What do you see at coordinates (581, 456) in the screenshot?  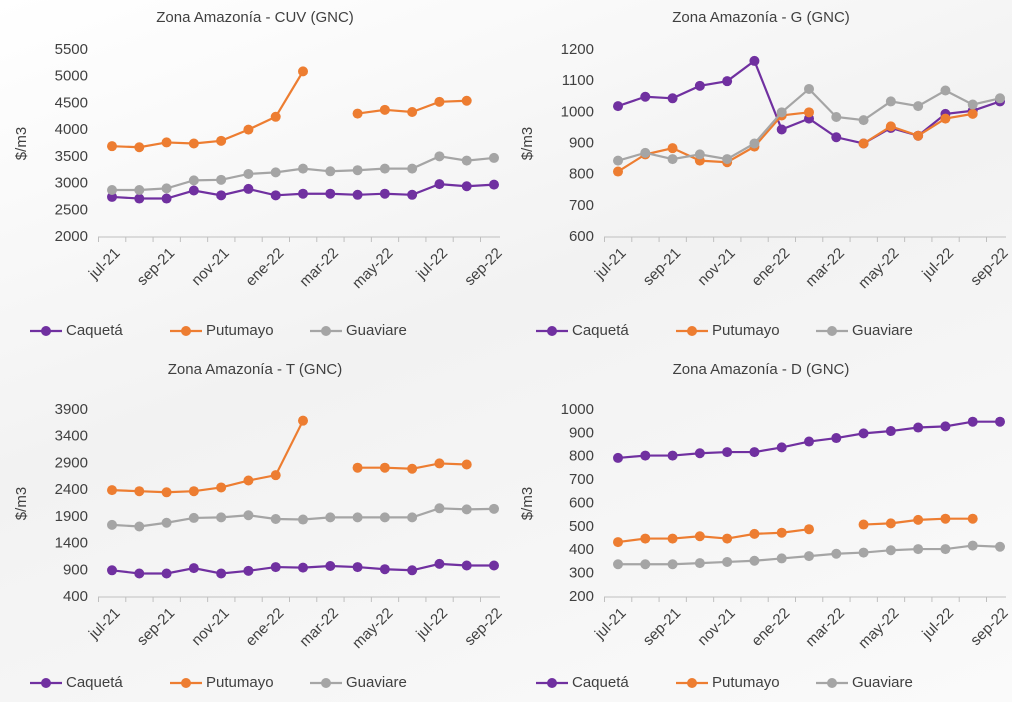 I see `y-tick-label: 800` at bounding box center [581, 456].